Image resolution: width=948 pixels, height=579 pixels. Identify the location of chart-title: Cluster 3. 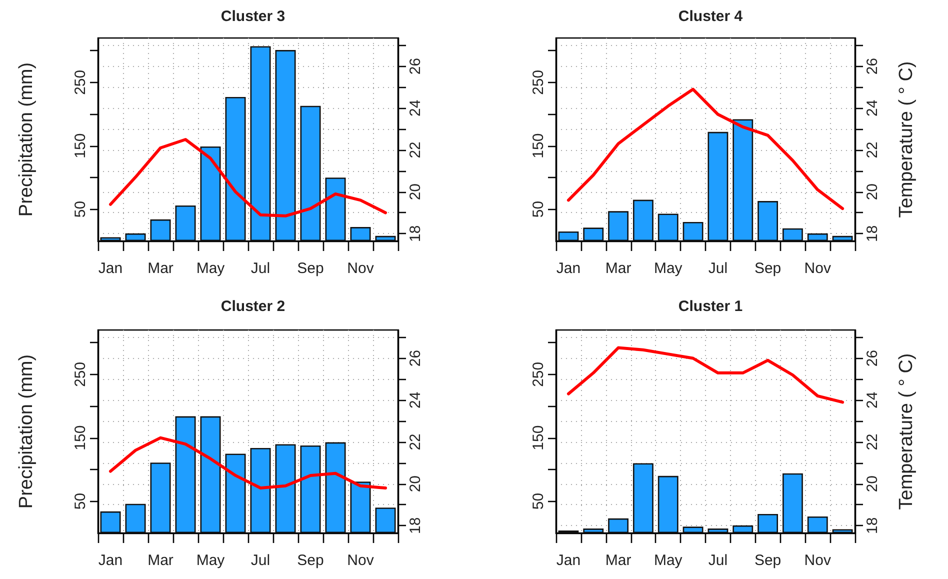
(253, 16).